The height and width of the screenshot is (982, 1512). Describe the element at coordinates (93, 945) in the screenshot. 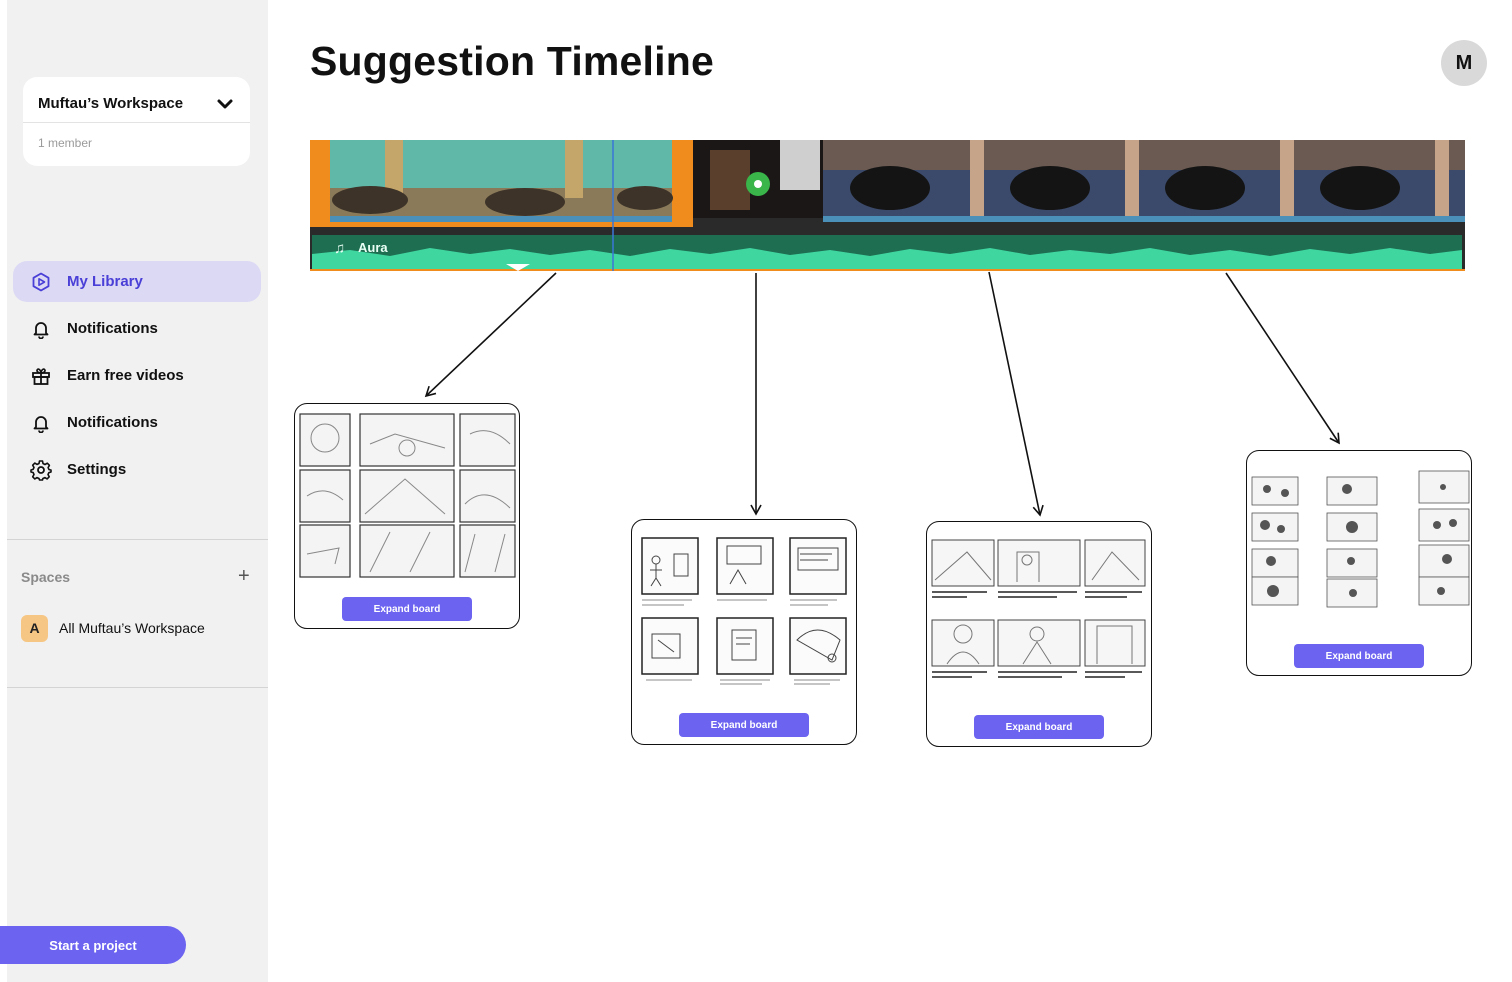

I see `start-project-button: Start a project` at that location.